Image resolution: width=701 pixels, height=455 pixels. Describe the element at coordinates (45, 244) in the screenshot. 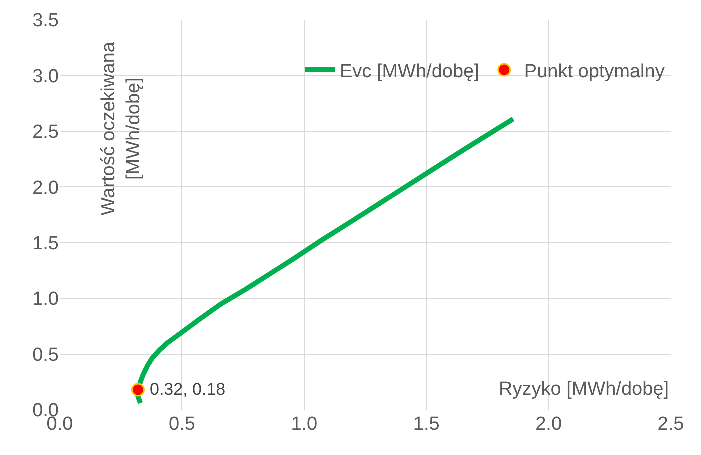

I see `y-tick-label: 1.5` at that location.